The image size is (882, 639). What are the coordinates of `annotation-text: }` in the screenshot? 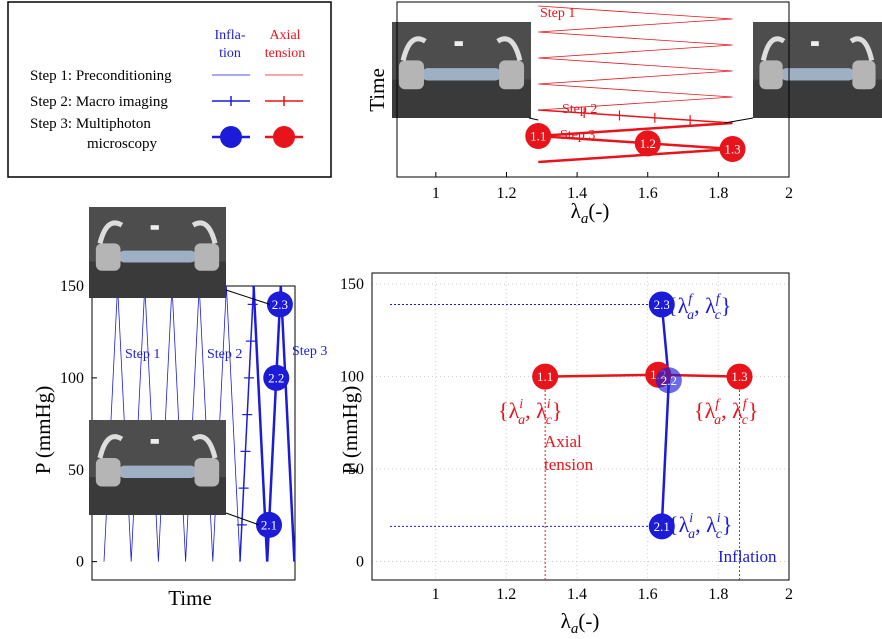 It's located at (753, 410).